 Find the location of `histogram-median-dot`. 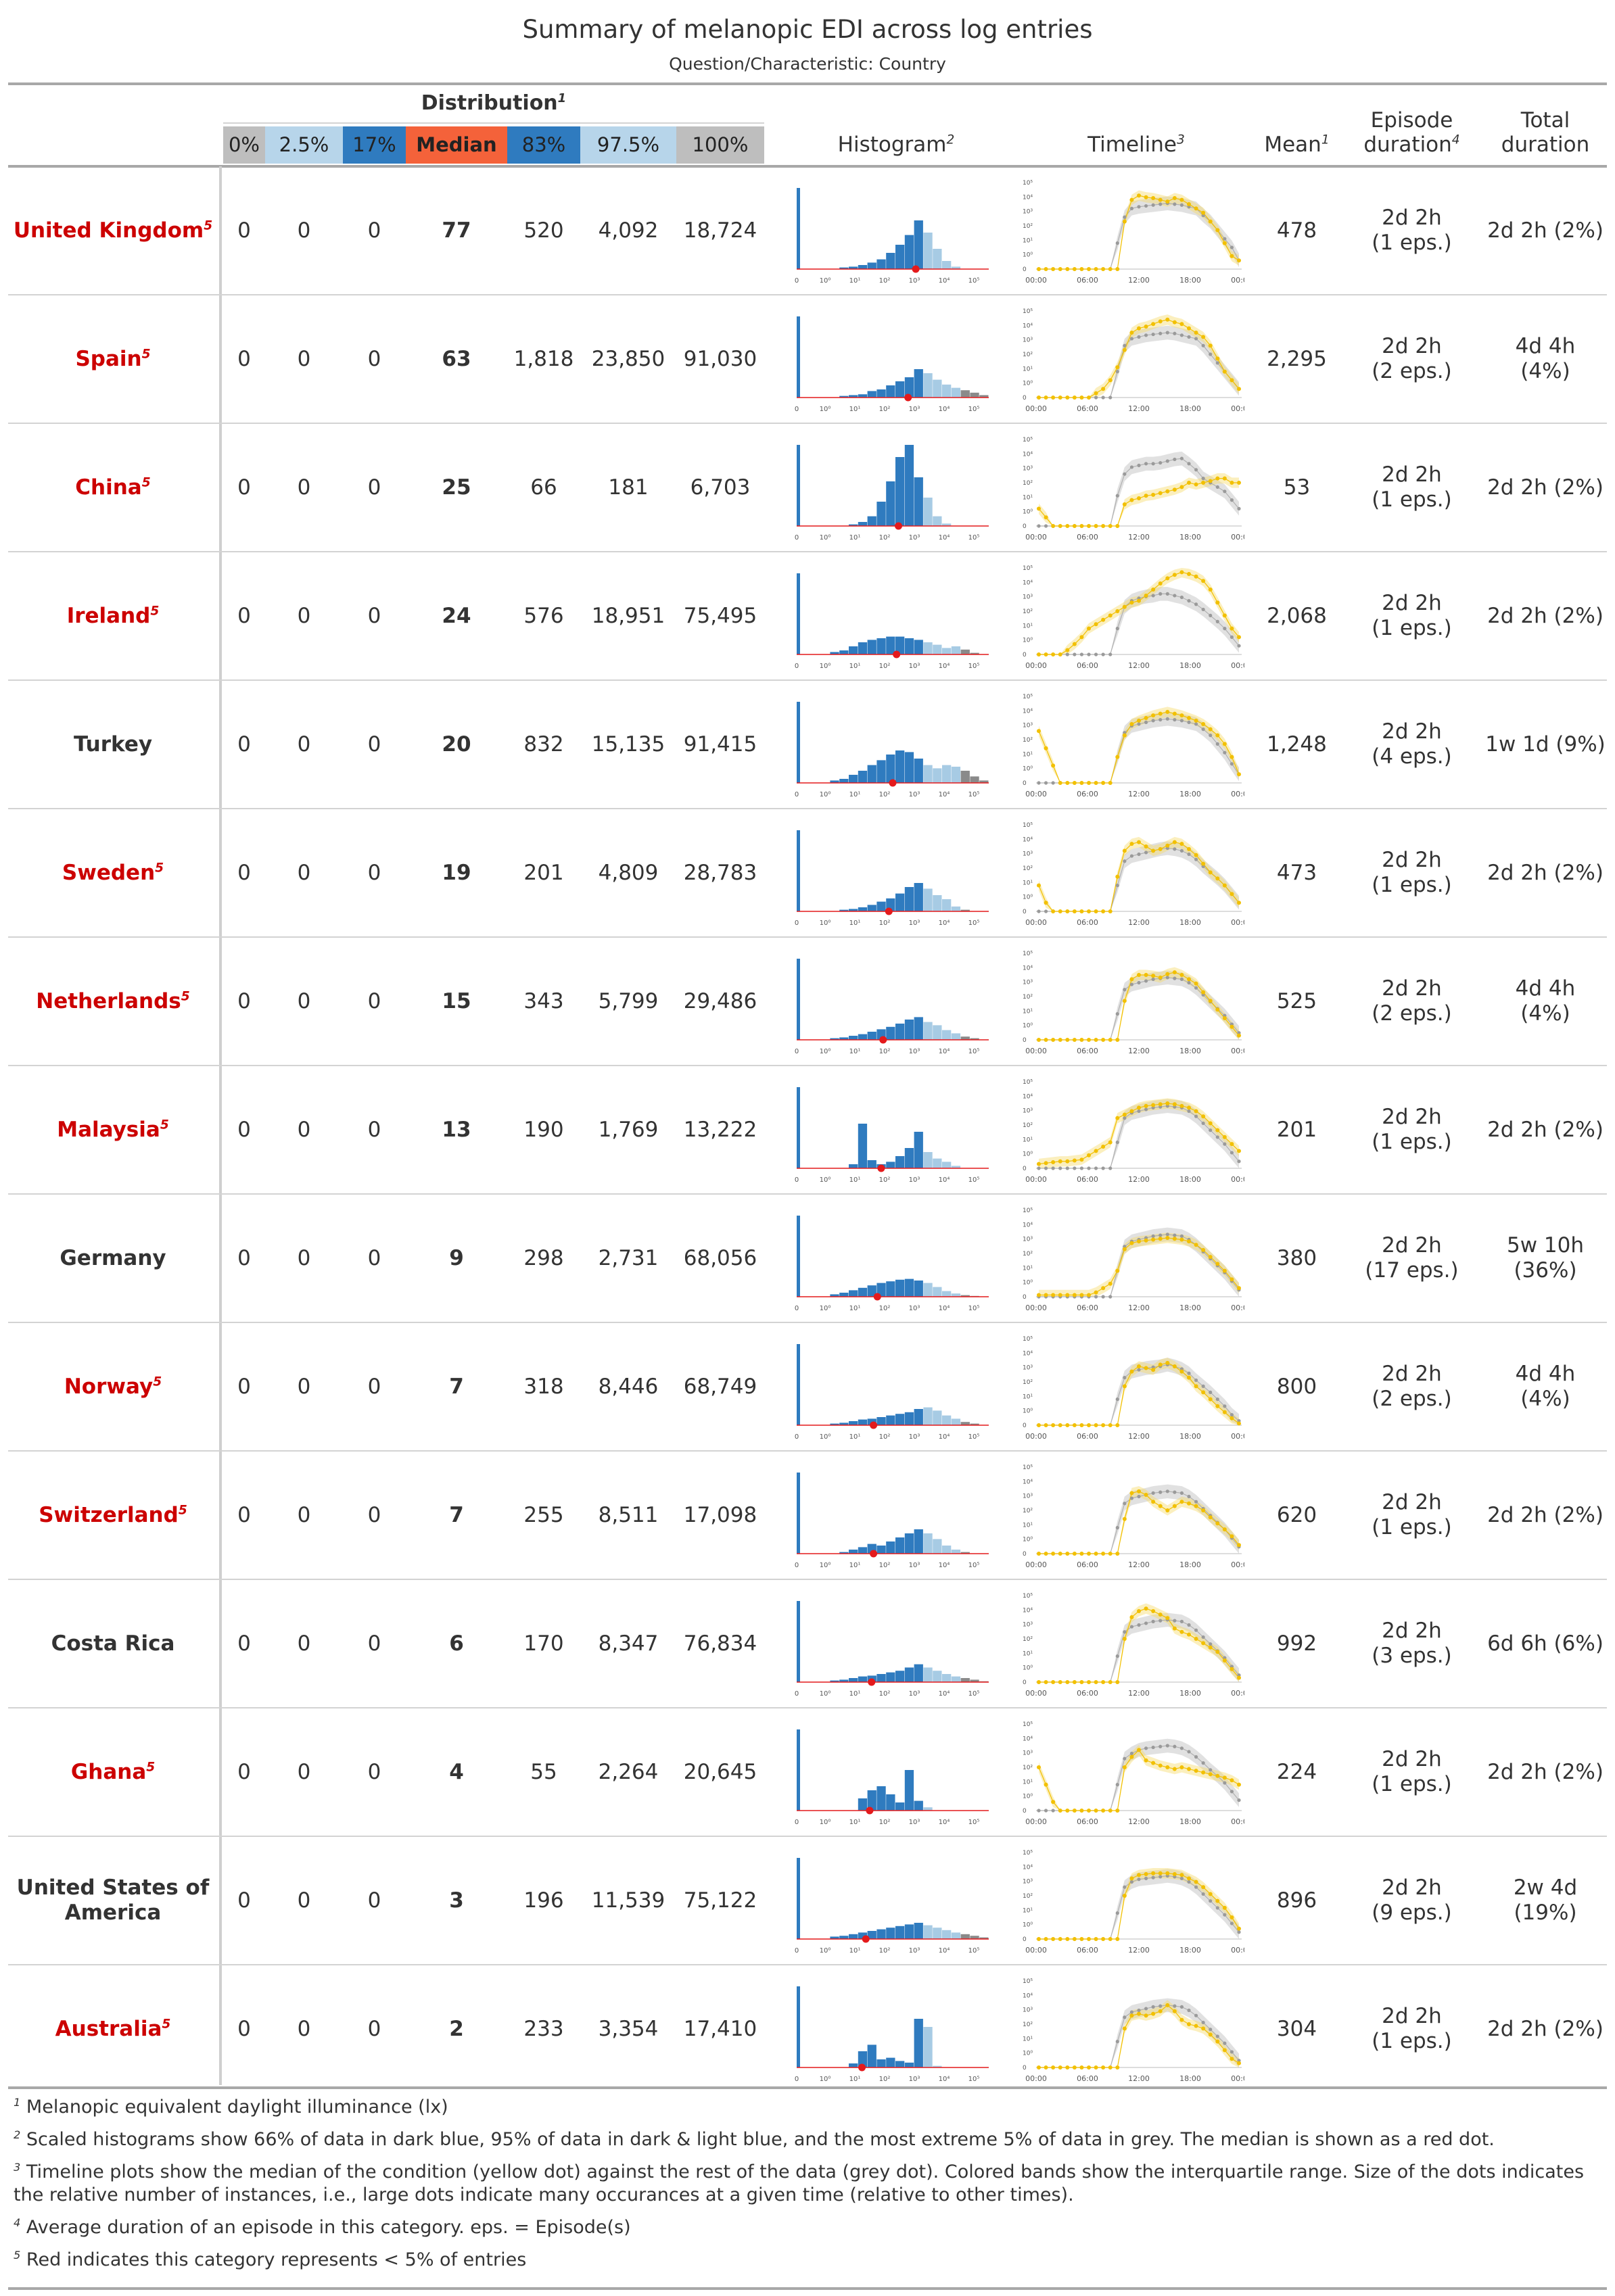

histogram-median-dot is located at coordinates (883, 1040).